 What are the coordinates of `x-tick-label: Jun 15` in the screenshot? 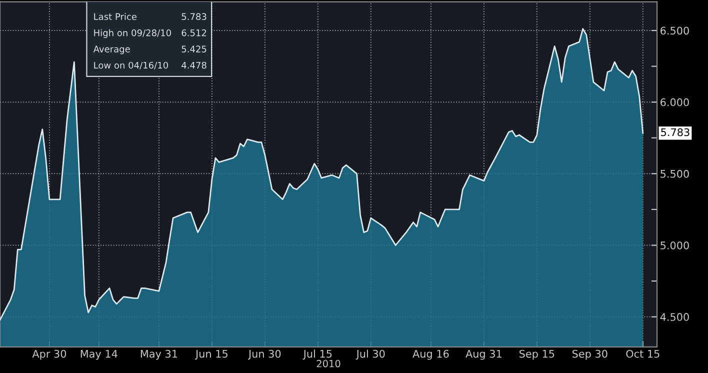 It's located at (211, 355).